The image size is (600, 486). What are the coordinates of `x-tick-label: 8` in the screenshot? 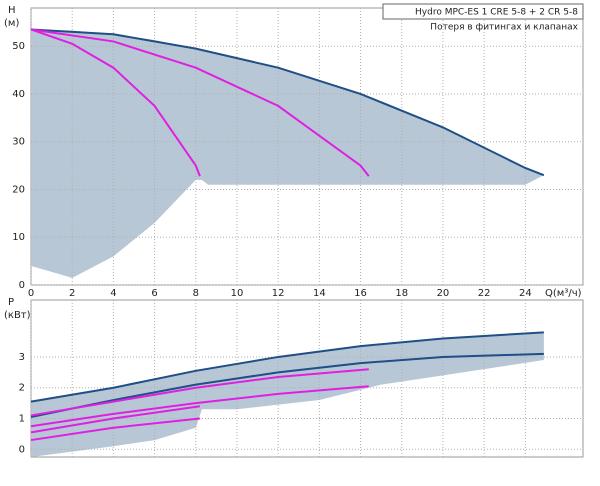 It's located at (196, 293).